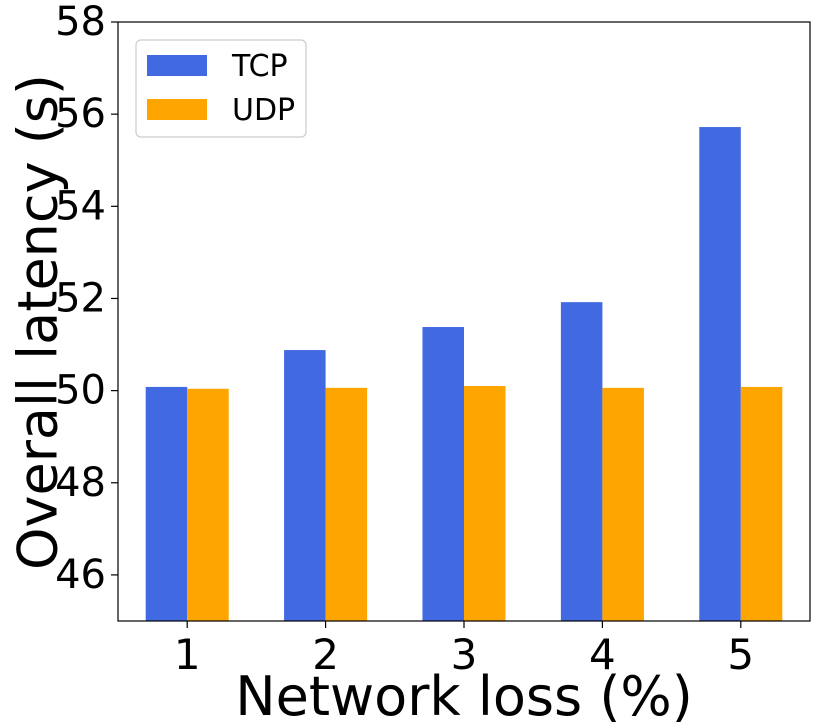 The width and height of the screenshot is (818, 728). I want to click on y-tick-label: 54, so click(80, 206).